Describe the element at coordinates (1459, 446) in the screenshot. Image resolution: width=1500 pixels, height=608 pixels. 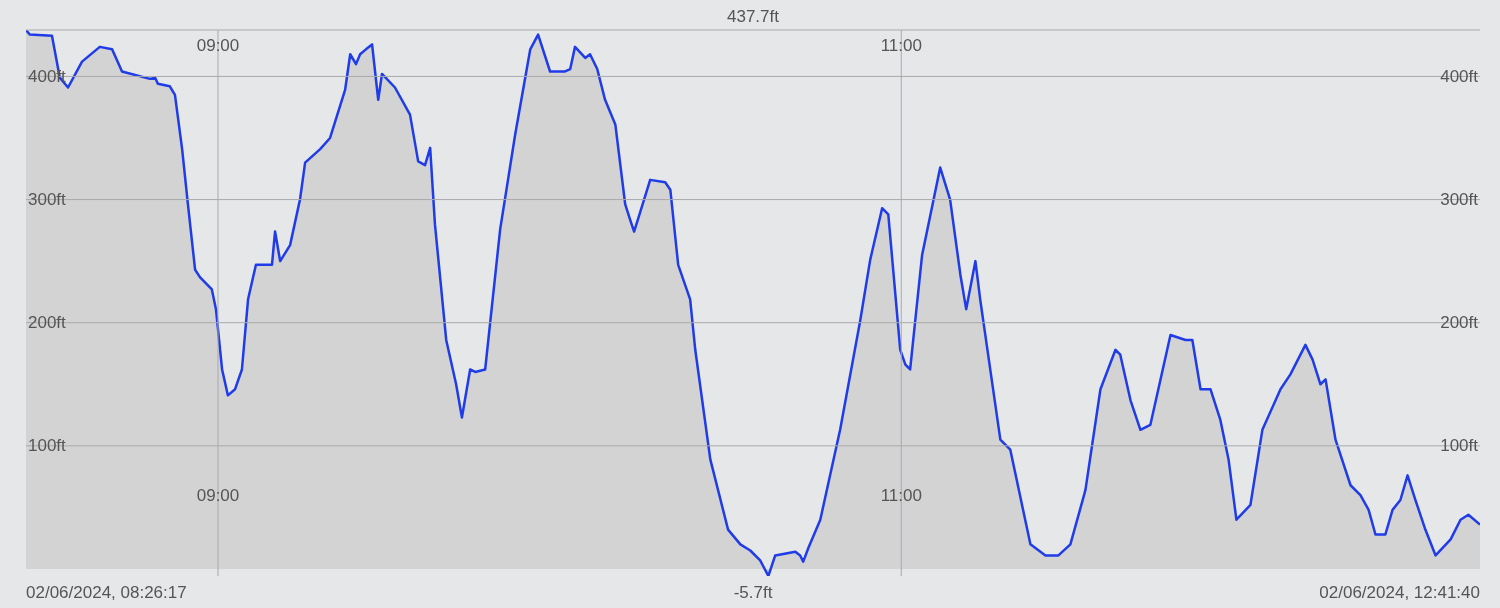
I see `y2-tick-label: 100ft` at that location.